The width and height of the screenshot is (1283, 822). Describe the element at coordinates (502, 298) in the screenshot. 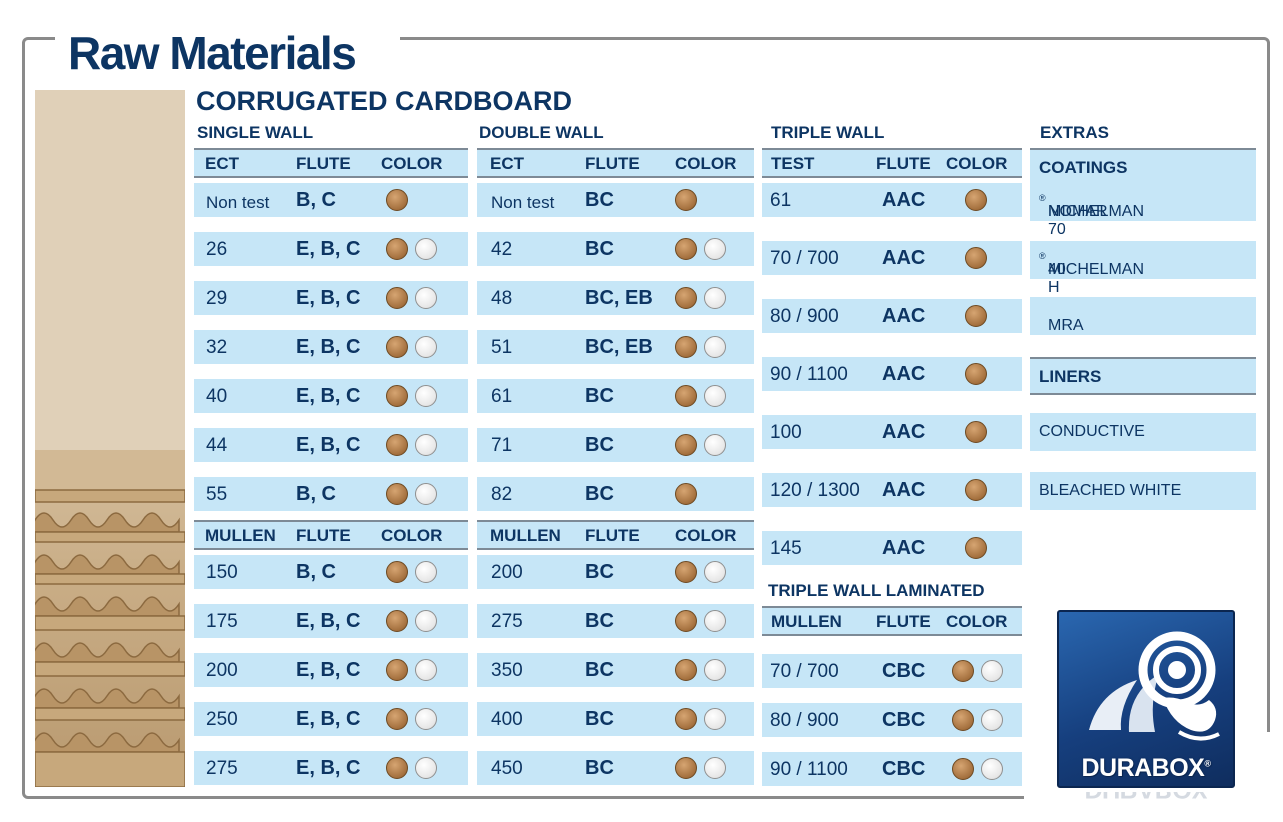

I see `row-value: 48` at that location.